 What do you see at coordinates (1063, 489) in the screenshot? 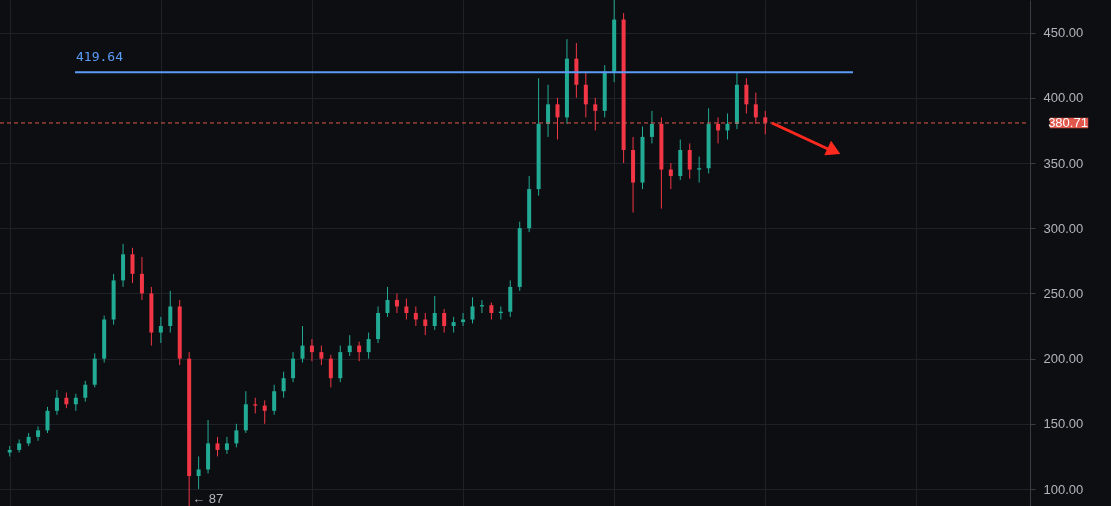
I see `y-tick-label: 100.00` at bounding box center [1063, 489].